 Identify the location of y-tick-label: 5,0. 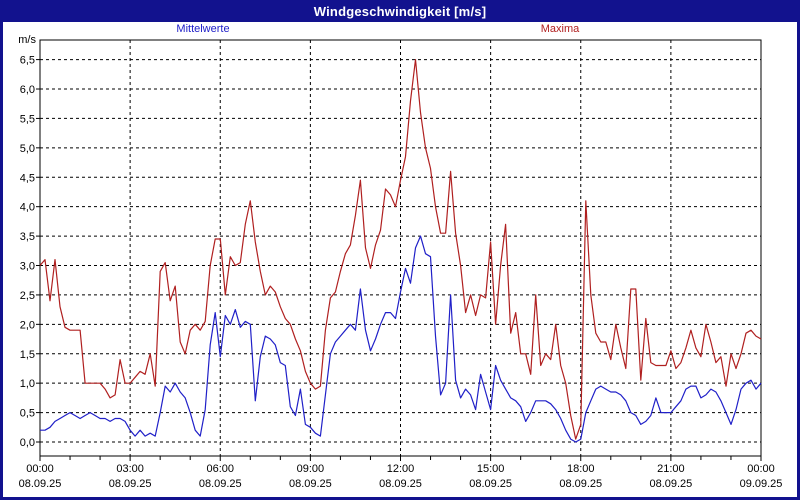
(27, 149).